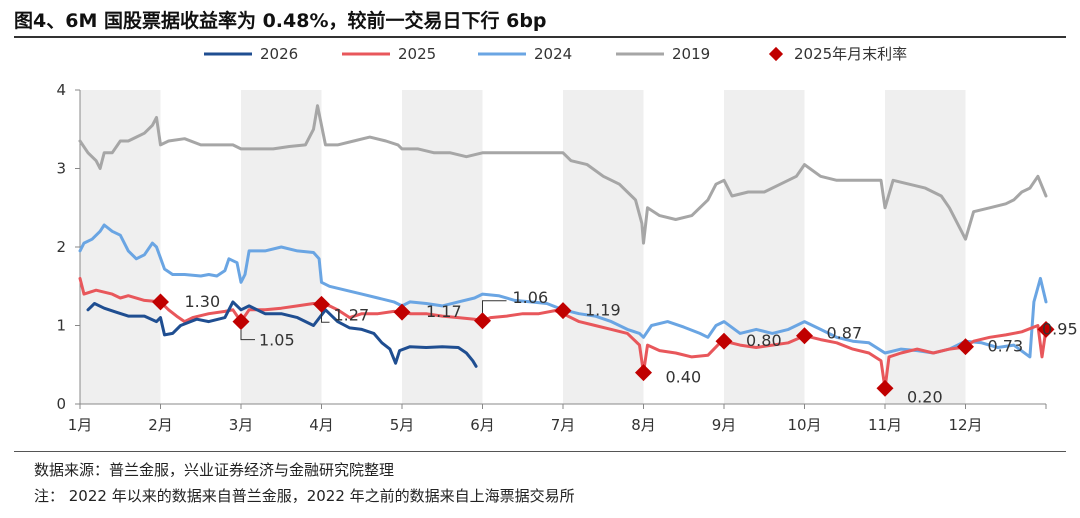 This screenshot has height=518, width=1080. Describe the element at coordinates (402, 425) in the screenshot. I see `x-tick-label: 5月` at that location.